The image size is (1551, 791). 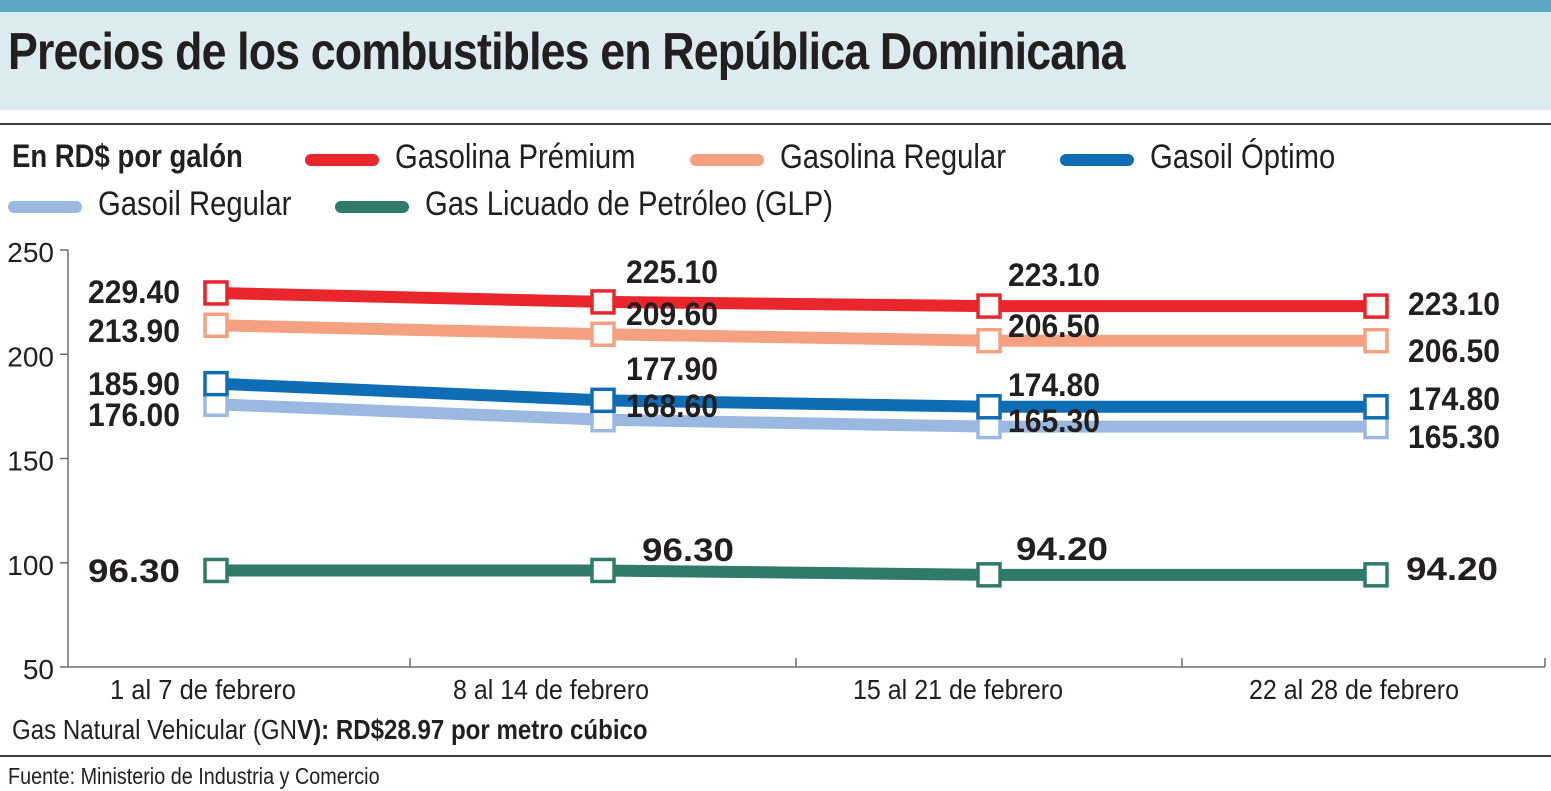 What do you see at coordinates (38, 669) in the screenshot?
I see `y-tick-label: 50` at bounding box center [38, 669].